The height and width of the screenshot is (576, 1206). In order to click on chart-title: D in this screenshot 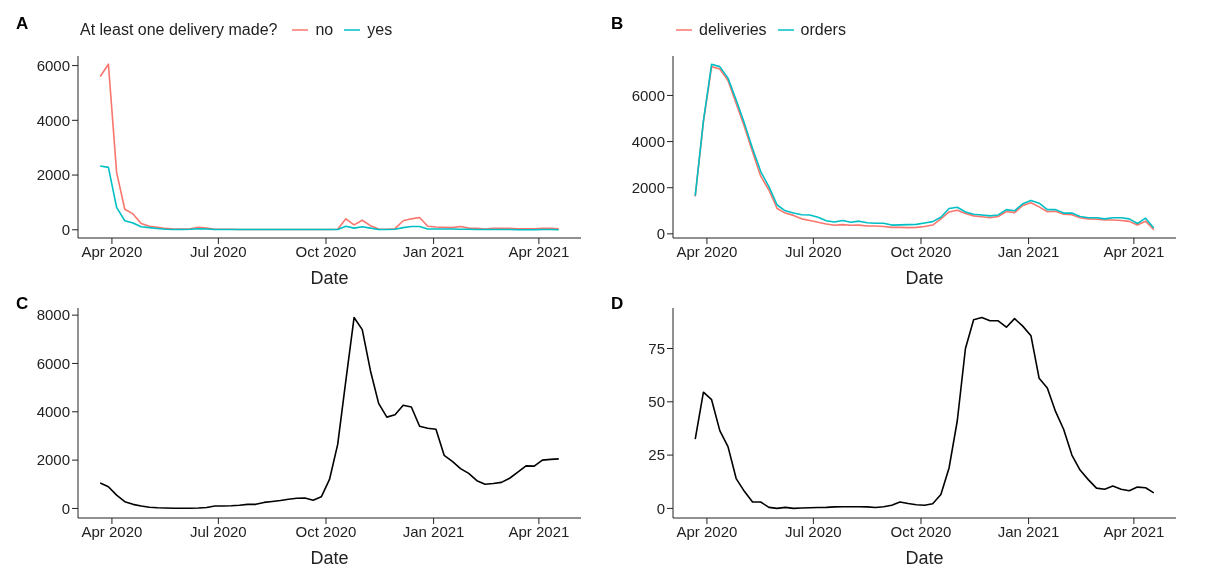, I will do `click(617, 304)`.